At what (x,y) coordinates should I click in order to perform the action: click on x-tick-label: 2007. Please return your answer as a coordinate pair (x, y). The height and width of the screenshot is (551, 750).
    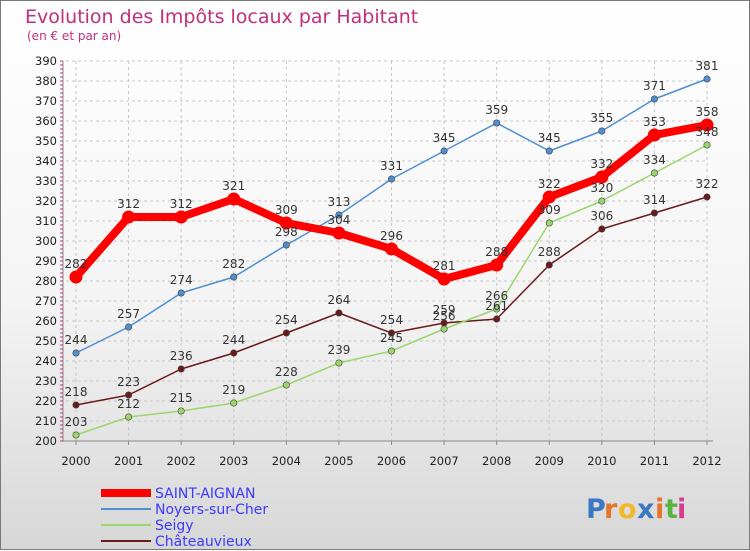
    Looking at the image, I should click on (443, 461).